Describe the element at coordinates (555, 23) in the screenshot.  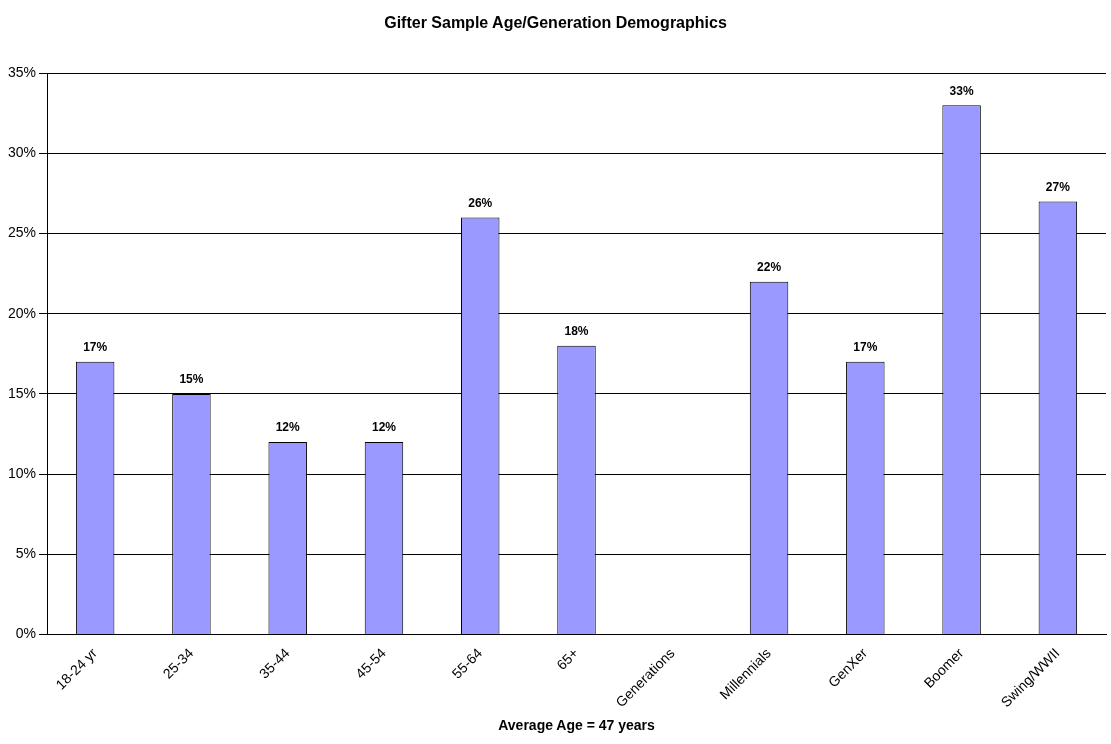
I see `chart-title: Gifter Sample Age/Generation Demographics` at that location.